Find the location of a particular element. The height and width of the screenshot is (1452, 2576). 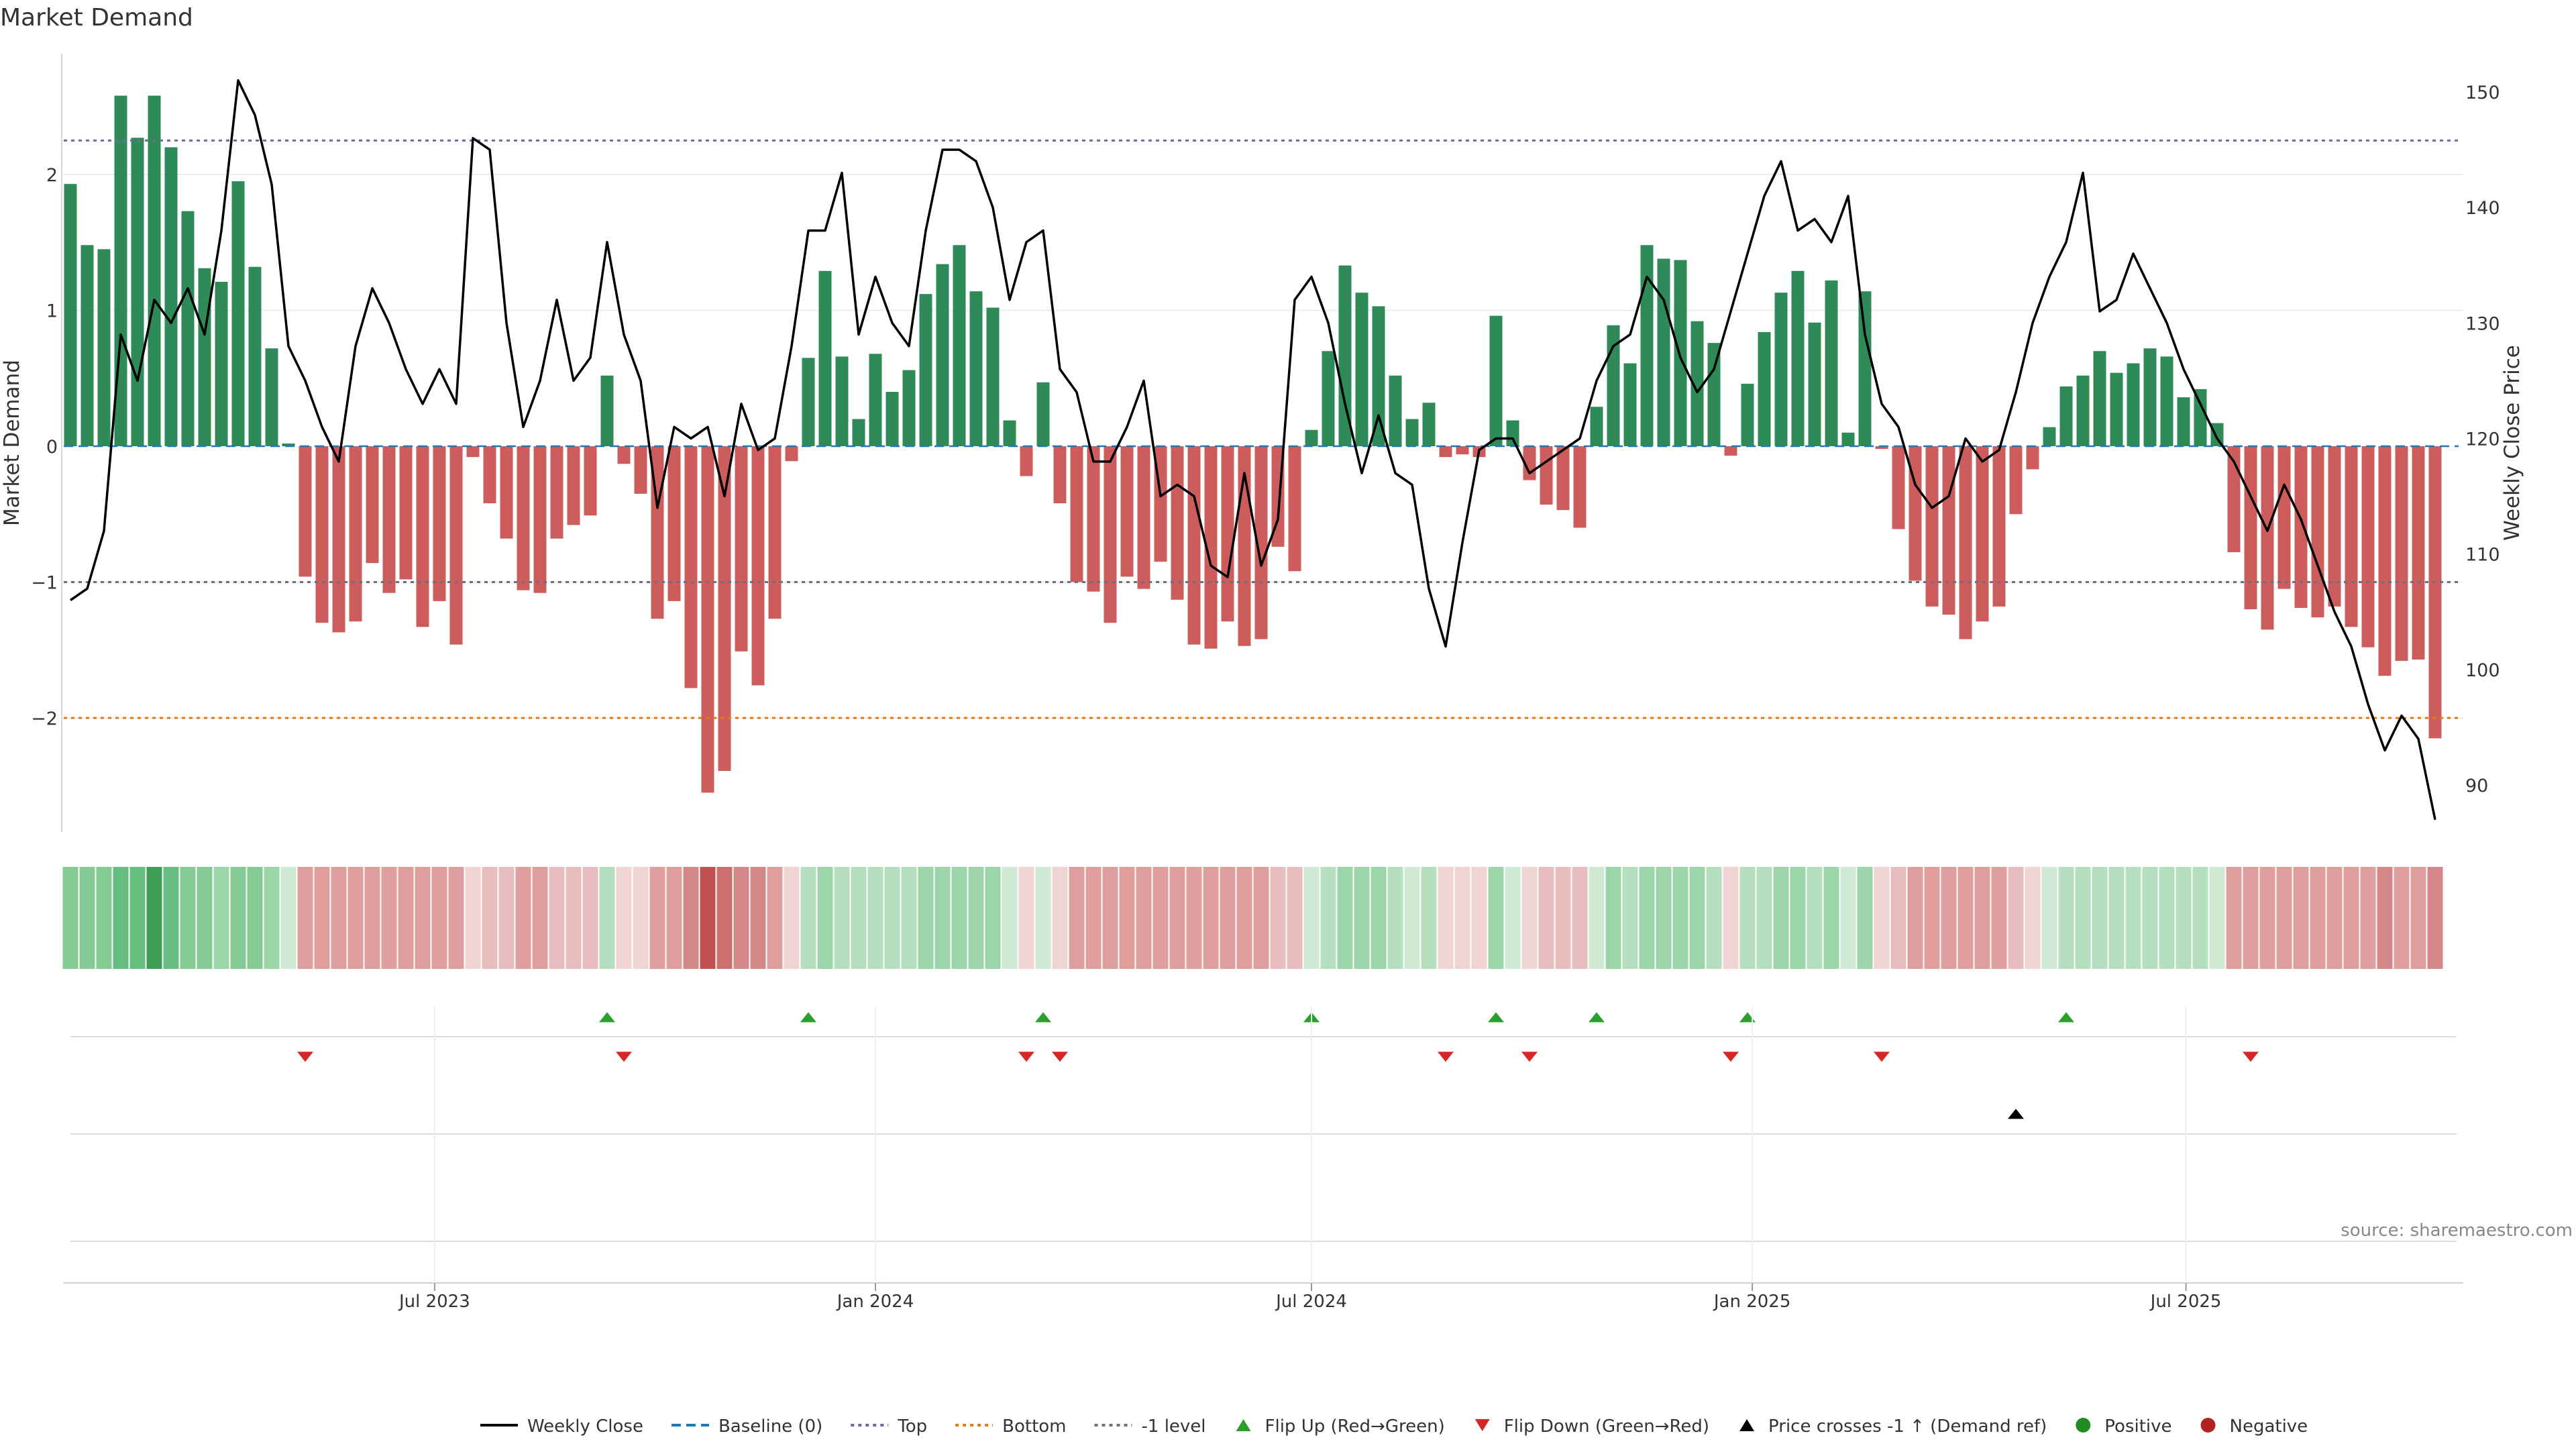

legend-item: Price crosses -1 ↑ (Demand ref) is located at coordinates (1893, 1426).